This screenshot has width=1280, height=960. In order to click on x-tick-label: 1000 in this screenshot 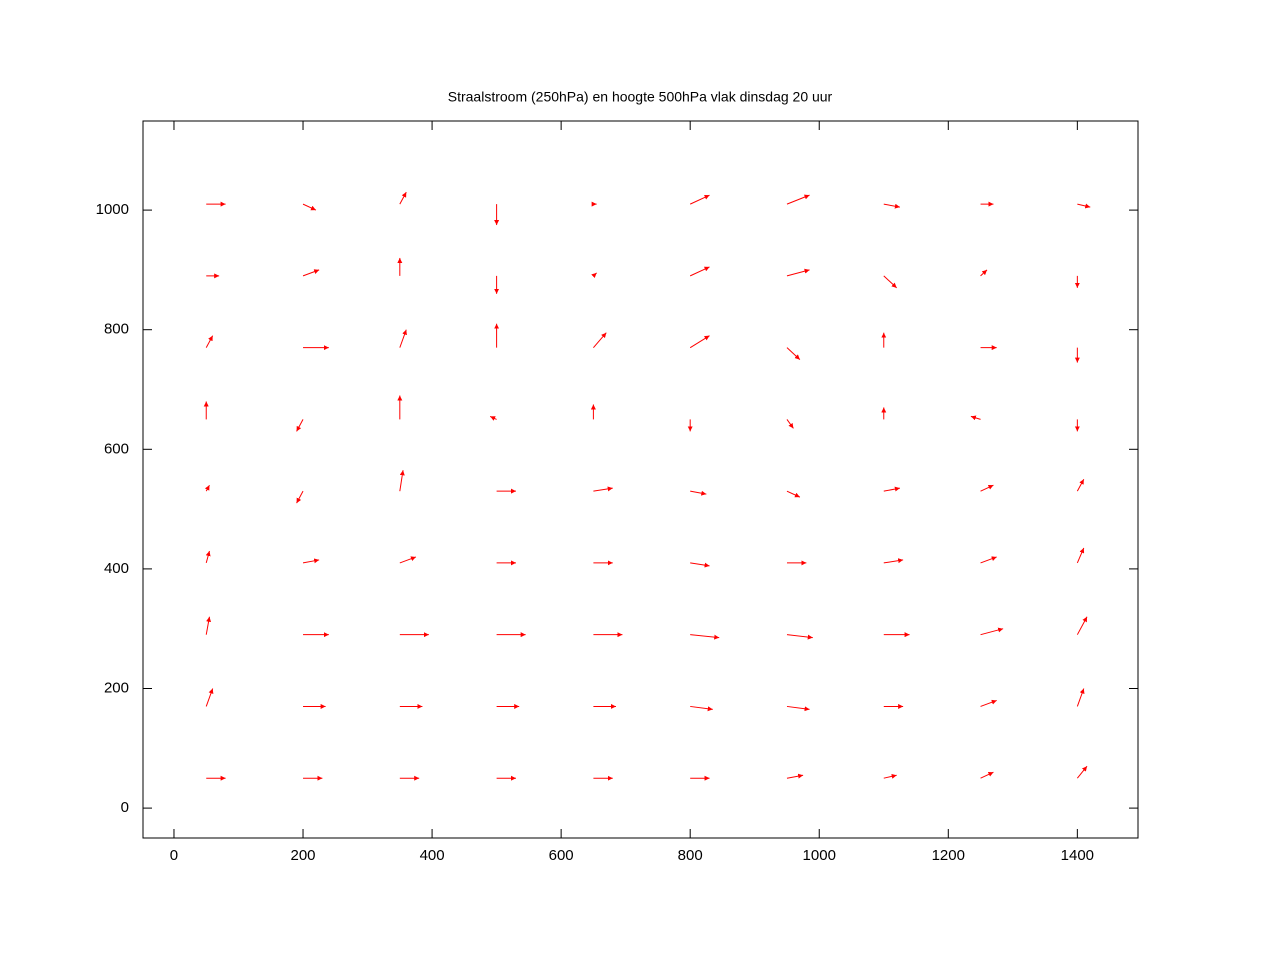, I will do `click(819, 855)`.